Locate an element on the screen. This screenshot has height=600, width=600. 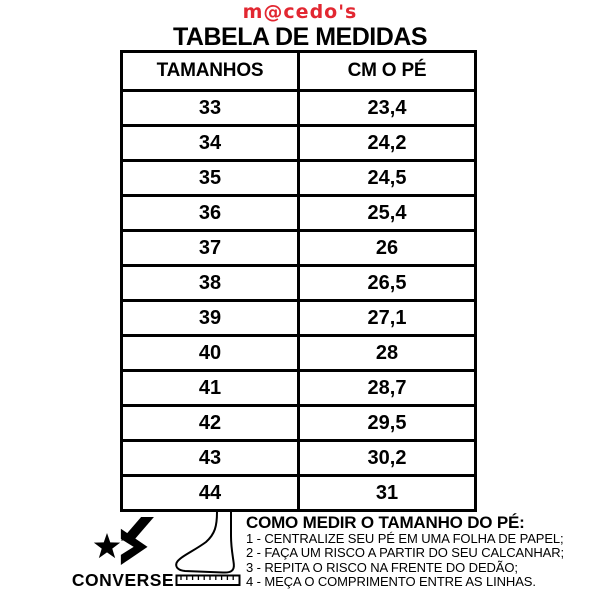
table-row: 33 23,4 is located at coordinates (298, 108).